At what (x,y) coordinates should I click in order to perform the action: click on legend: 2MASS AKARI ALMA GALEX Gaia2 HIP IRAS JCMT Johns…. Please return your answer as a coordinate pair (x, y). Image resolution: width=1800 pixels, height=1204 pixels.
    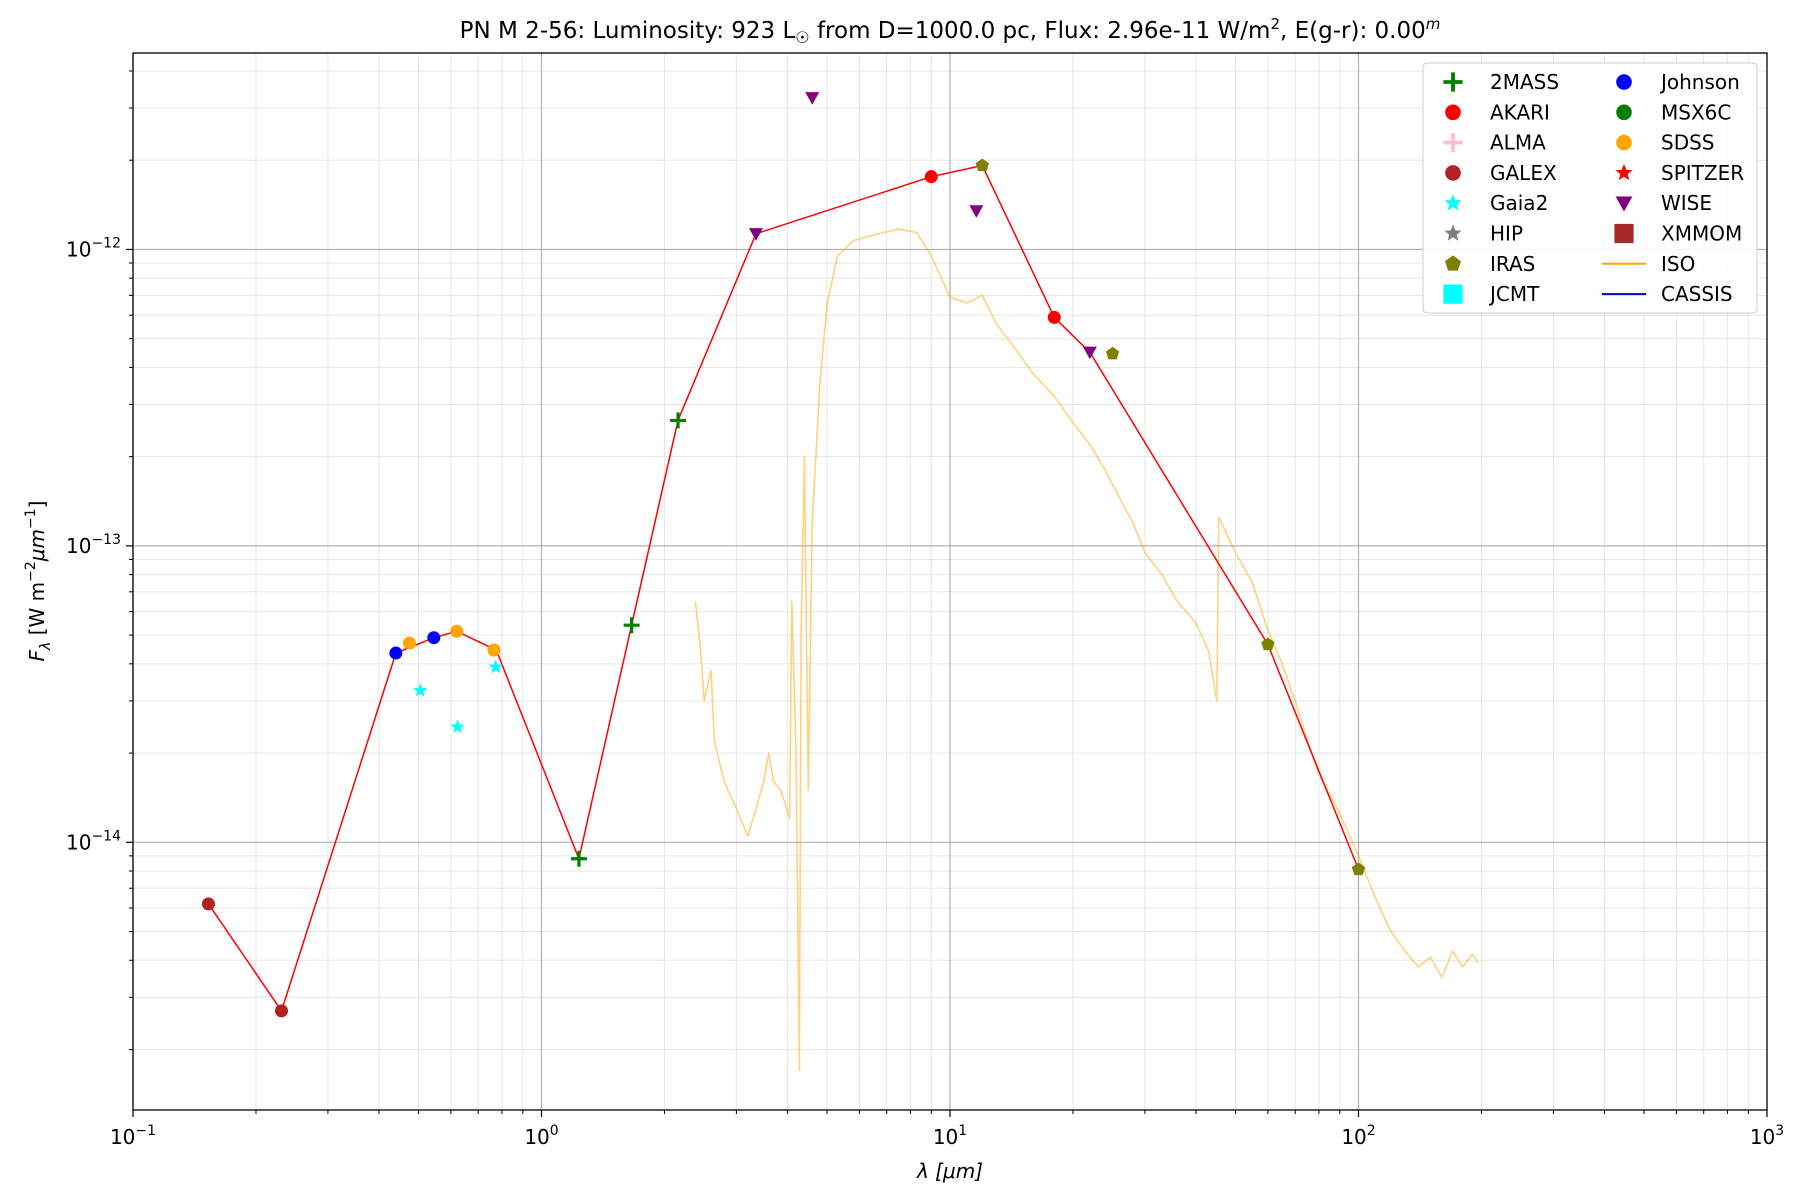
    Looking at the image, I should click on (1590, 188).